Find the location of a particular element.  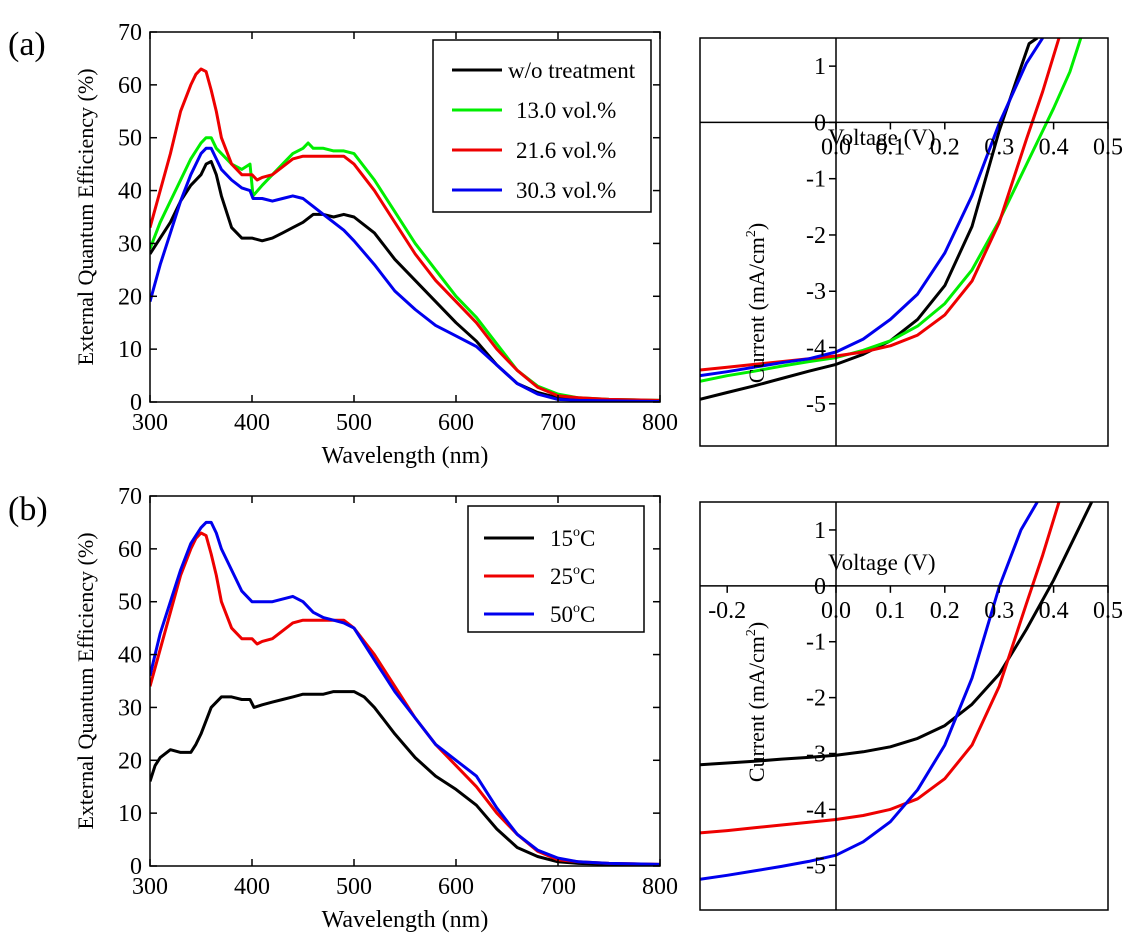

jv-a-ylabel: Current (mA/cm2) is located at coordinates (756, 303).